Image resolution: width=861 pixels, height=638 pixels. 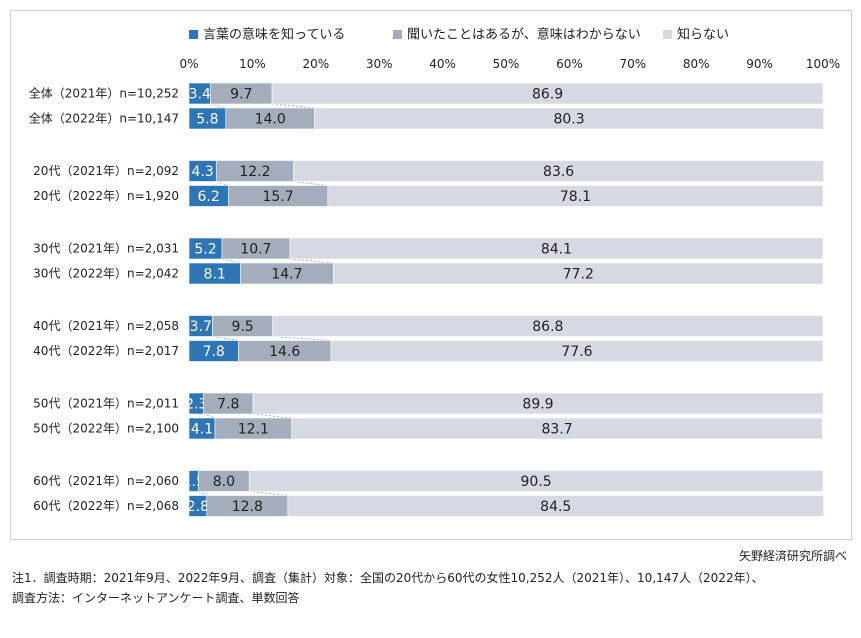 What do you see at coordinates (379, 64) in the screenshot?
I see `x-tick-label: 30%` at bounding box center [379, 64].